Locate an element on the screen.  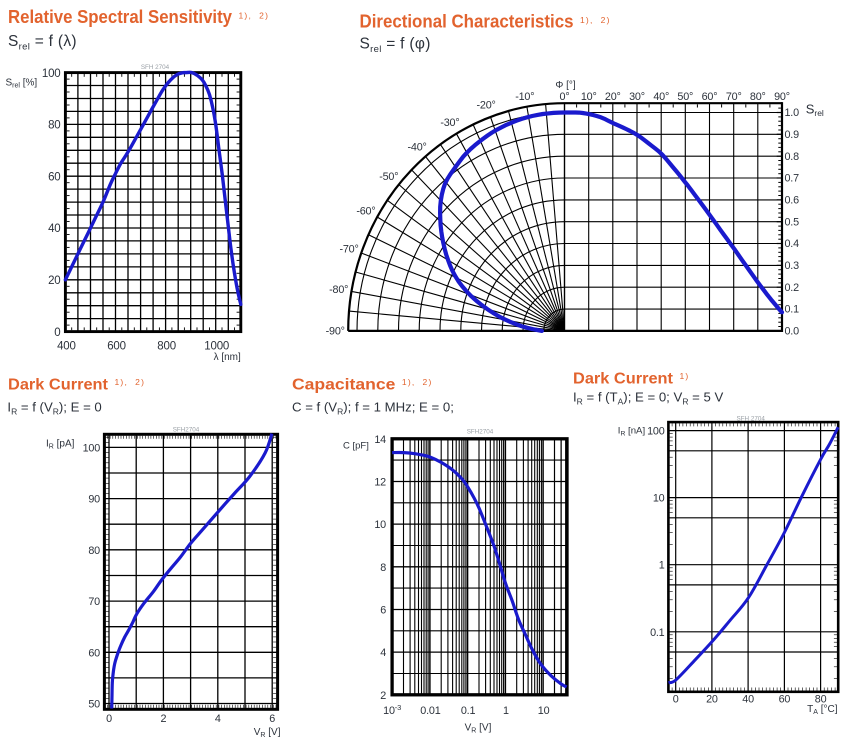
svg-text: Directional Characteristics is located at coordinates (467, 21).